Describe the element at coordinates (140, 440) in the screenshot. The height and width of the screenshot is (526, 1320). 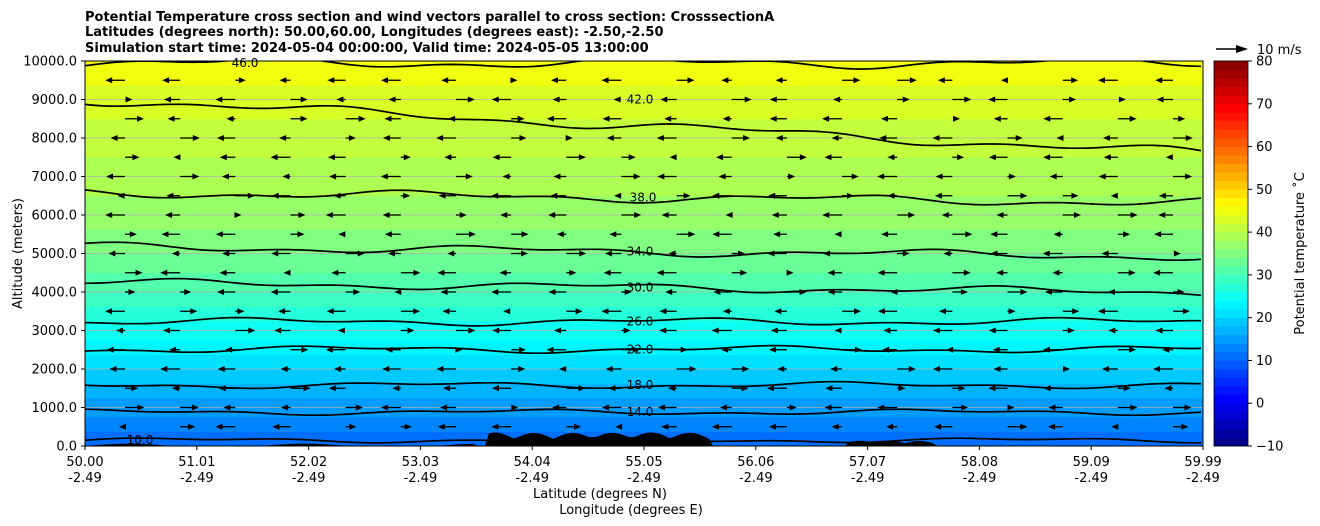
I see `contour-label: 10.0` at that location.